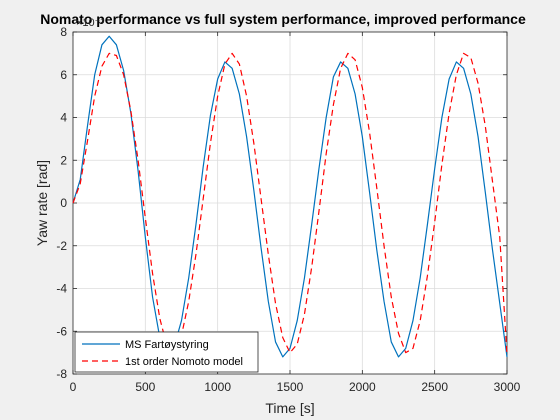  I want to click on y-tick-label: 2, so click(63, 160).